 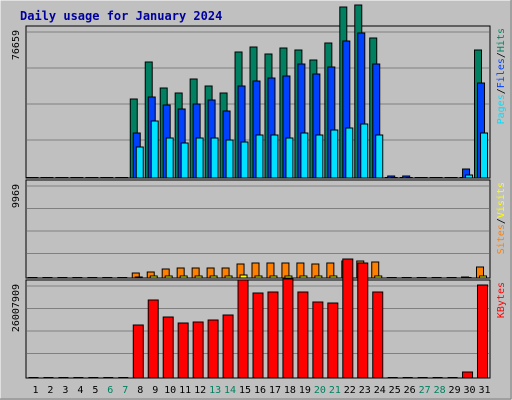 What do you see at coordinates (380, 390) in the screenshot?
I see `x-tick-label-day-24: 24` at bounding box center [380, 390].